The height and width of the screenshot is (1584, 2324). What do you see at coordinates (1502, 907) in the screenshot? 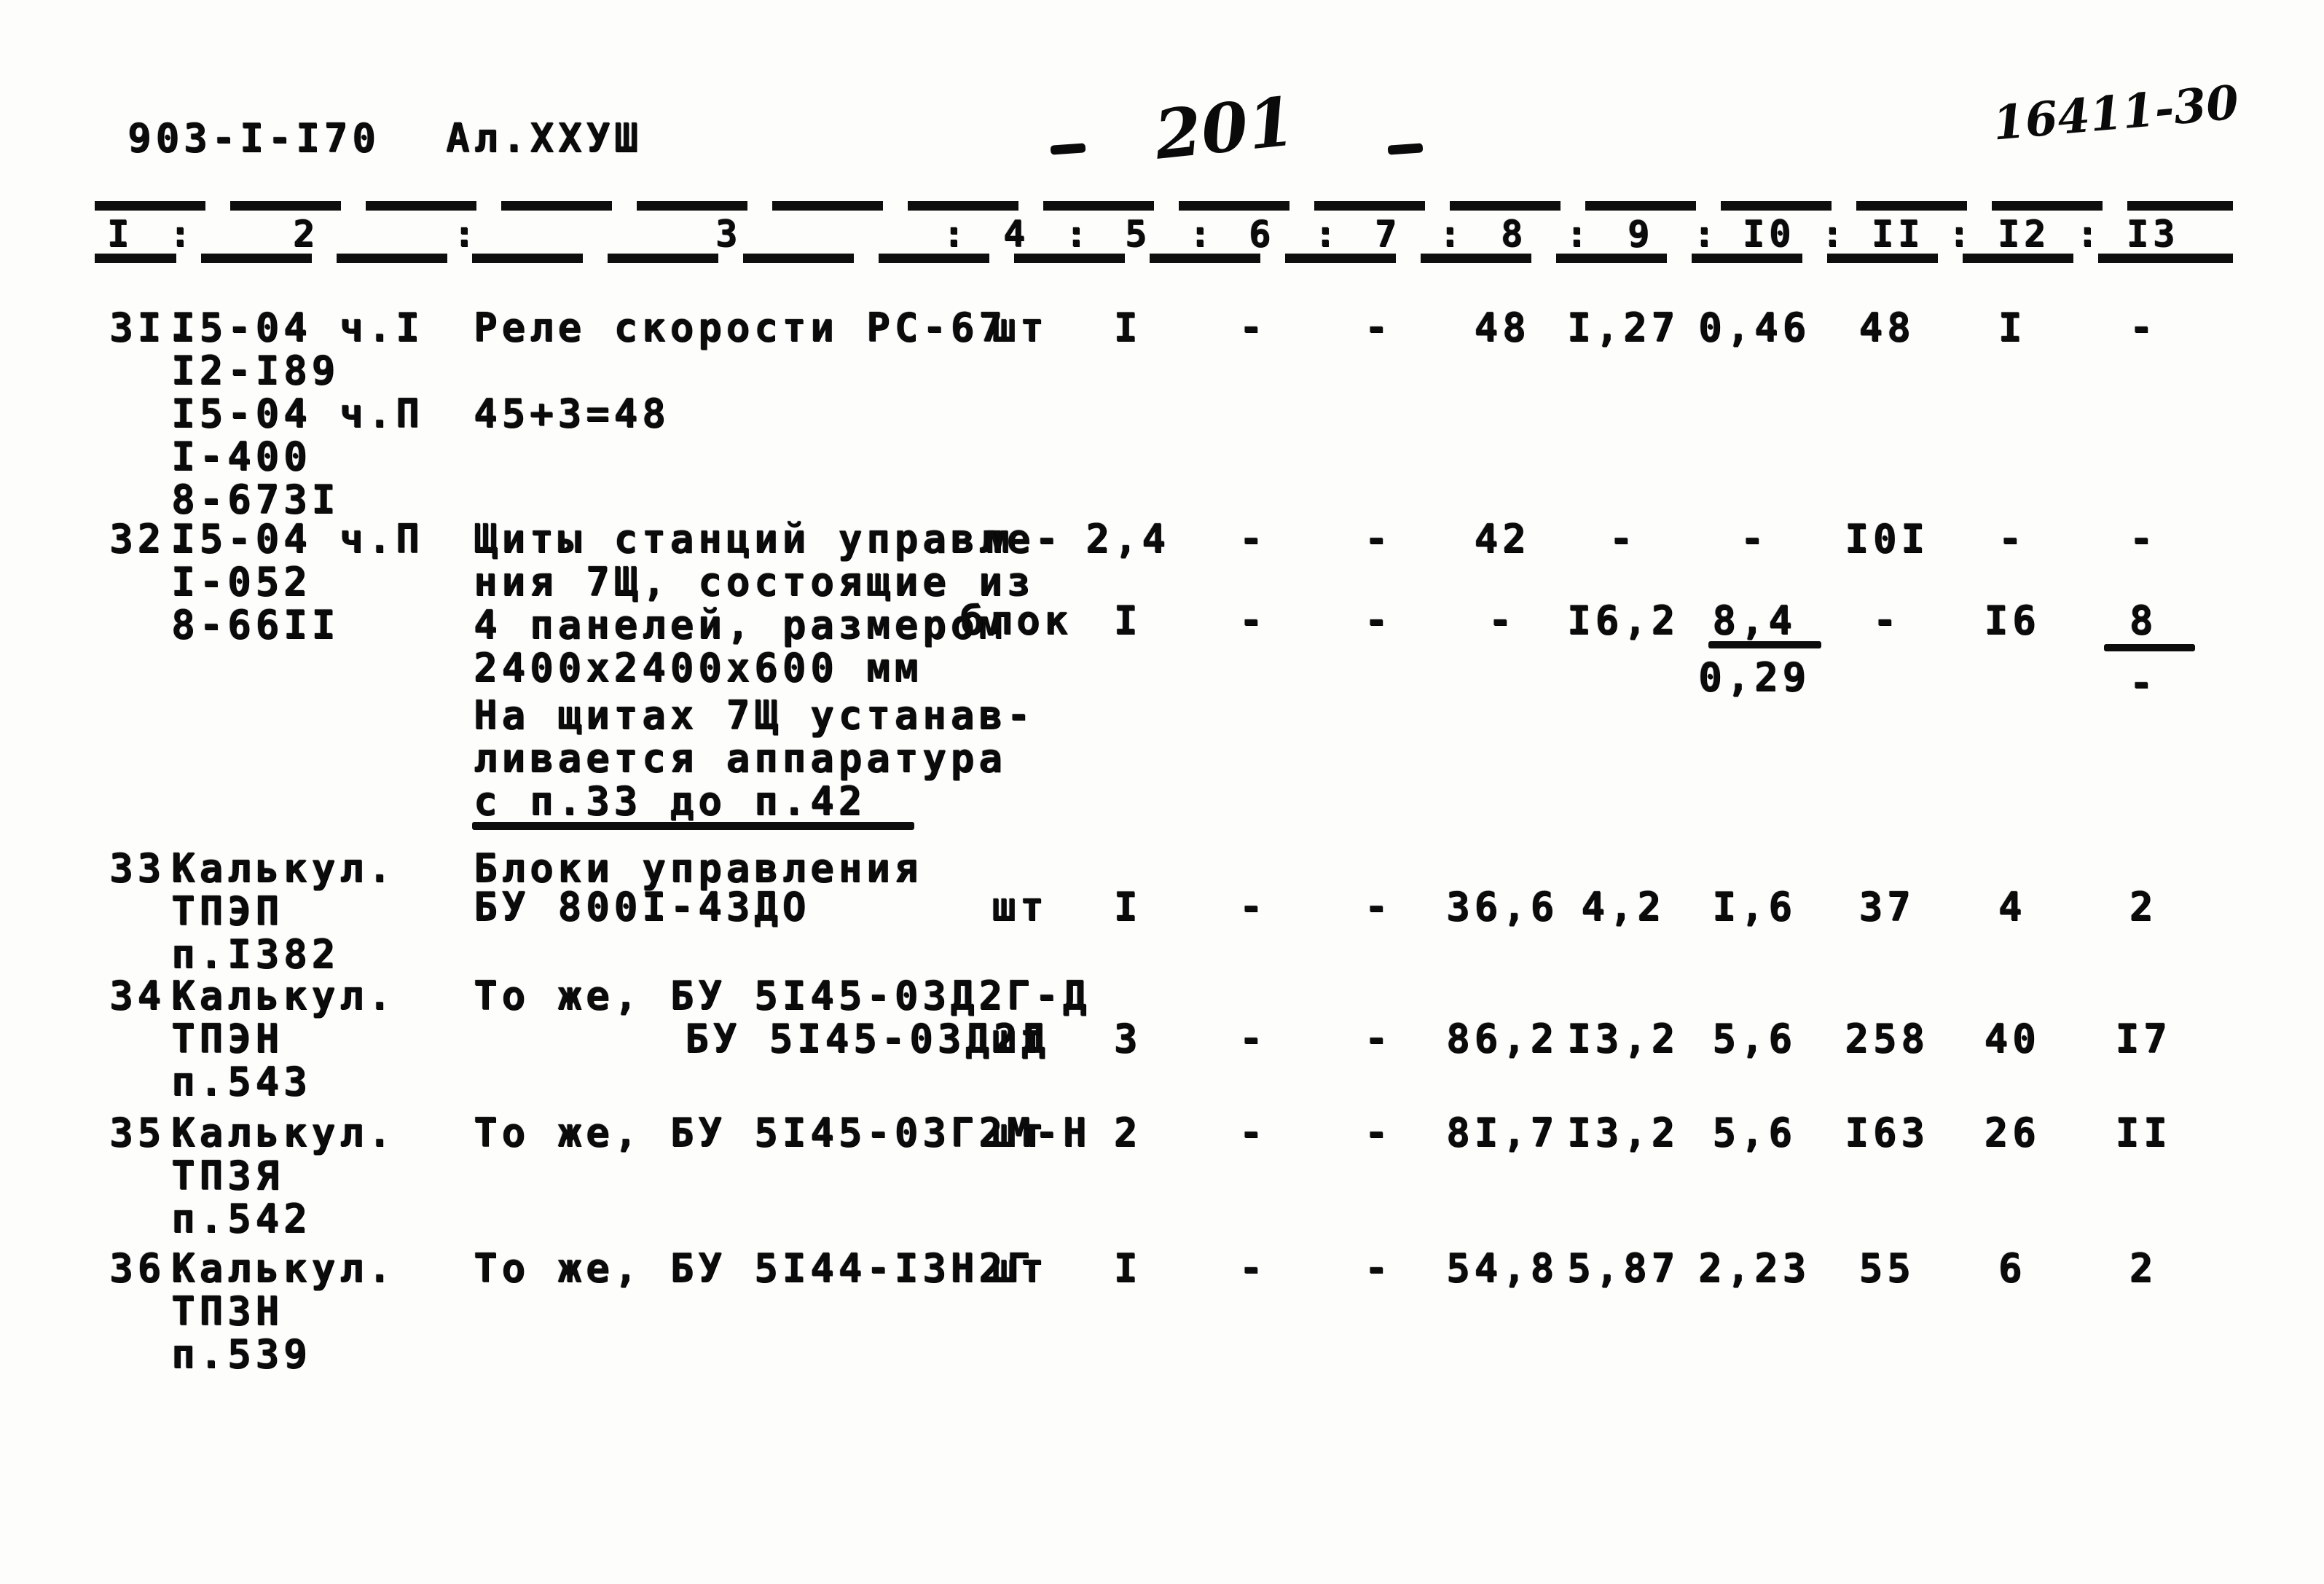
I see `value-cell: 36,6` at bounding box center [1502, 907].